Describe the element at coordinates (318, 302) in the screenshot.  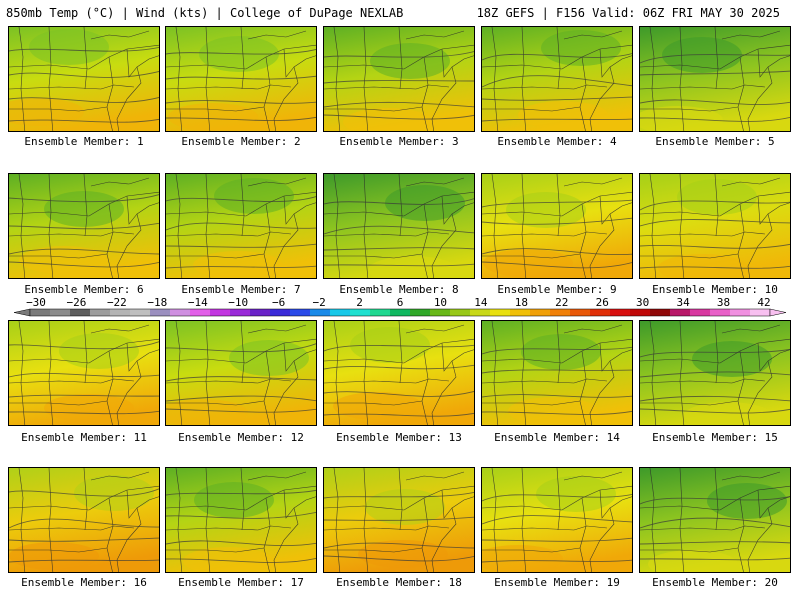
I see `colorbar-tick-label: −2` at that location.